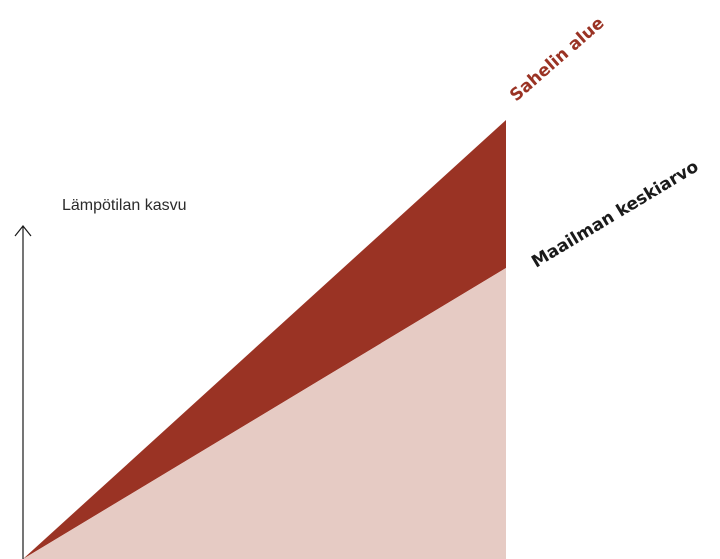 The height and width of the screenshot is (559, 720). I want to click on sahel-region-label: Sahelin alue, so click(557, 59).